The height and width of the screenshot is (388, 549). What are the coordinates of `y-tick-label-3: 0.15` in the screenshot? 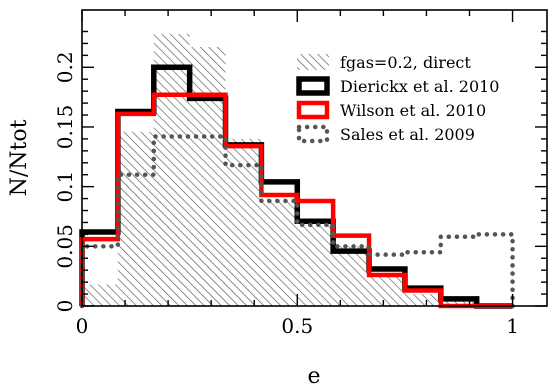 It's located at (65, 127).